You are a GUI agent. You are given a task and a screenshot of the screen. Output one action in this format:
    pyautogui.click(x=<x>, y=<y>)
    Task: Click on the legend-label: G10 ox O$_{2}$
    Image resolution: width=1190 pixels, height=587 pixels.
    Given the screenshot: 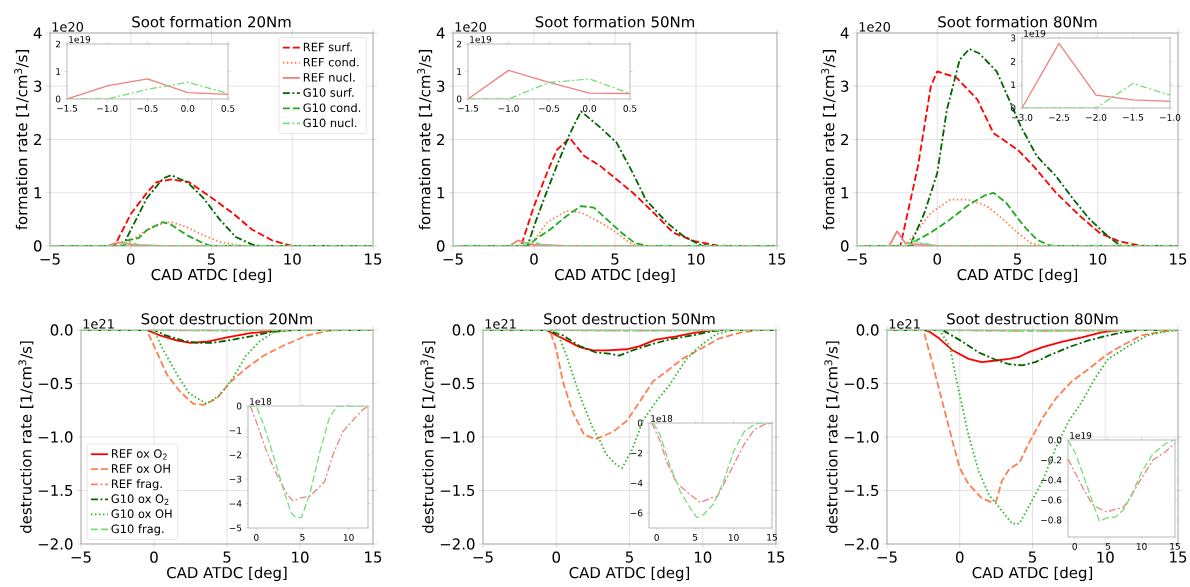 What is the action you would take?
    pyautogui.click(x=140, y=499)
    